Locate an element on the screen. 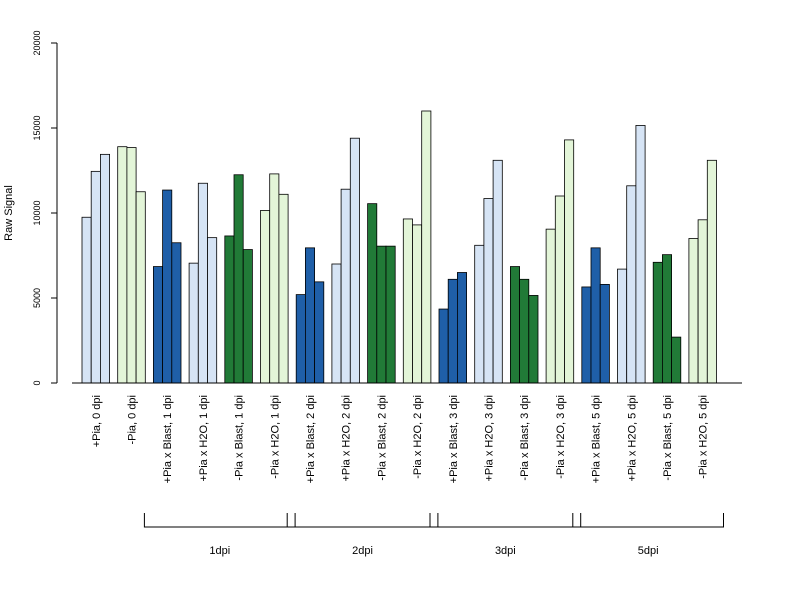 Image resolution: width=800 pixels, height=600 pixels. x-tick-label: +Pia x Blast, 1 dpi is located at coordinates (168, 439).